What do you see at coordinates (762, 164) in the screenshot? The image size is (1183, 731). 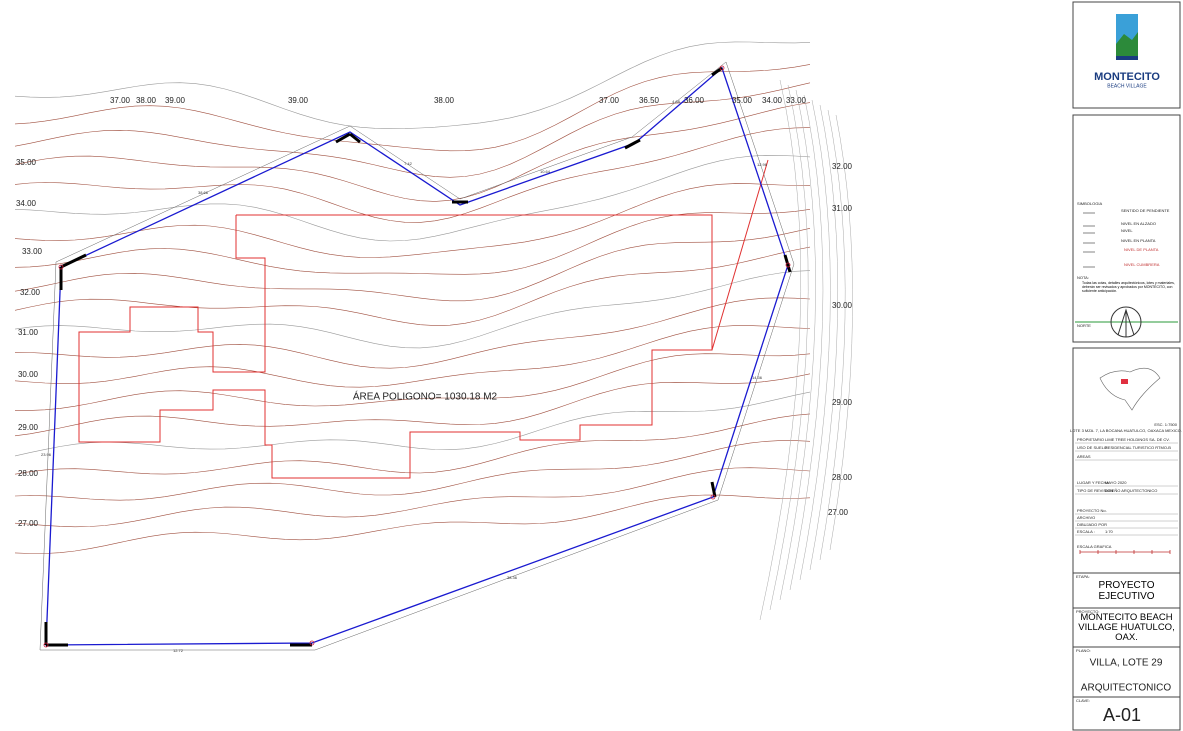 I see `side-length: 12.96` at bounding box center [762, 164].